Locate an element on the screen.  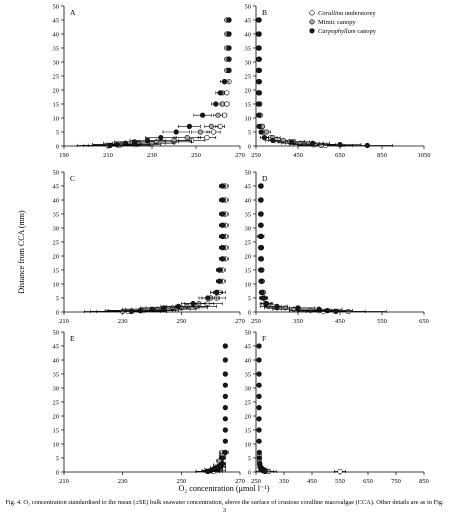
panel-letter: C is located at coordinates (72, 178).